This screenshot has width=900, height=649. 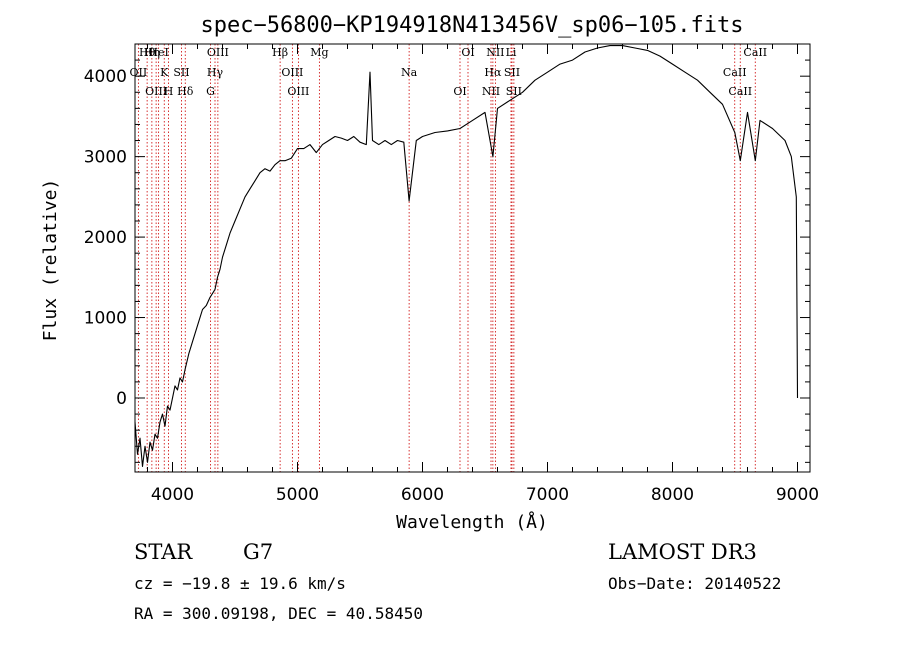 I want to click on y-axis-label: Flux (relative), so click(x=50, y=260).